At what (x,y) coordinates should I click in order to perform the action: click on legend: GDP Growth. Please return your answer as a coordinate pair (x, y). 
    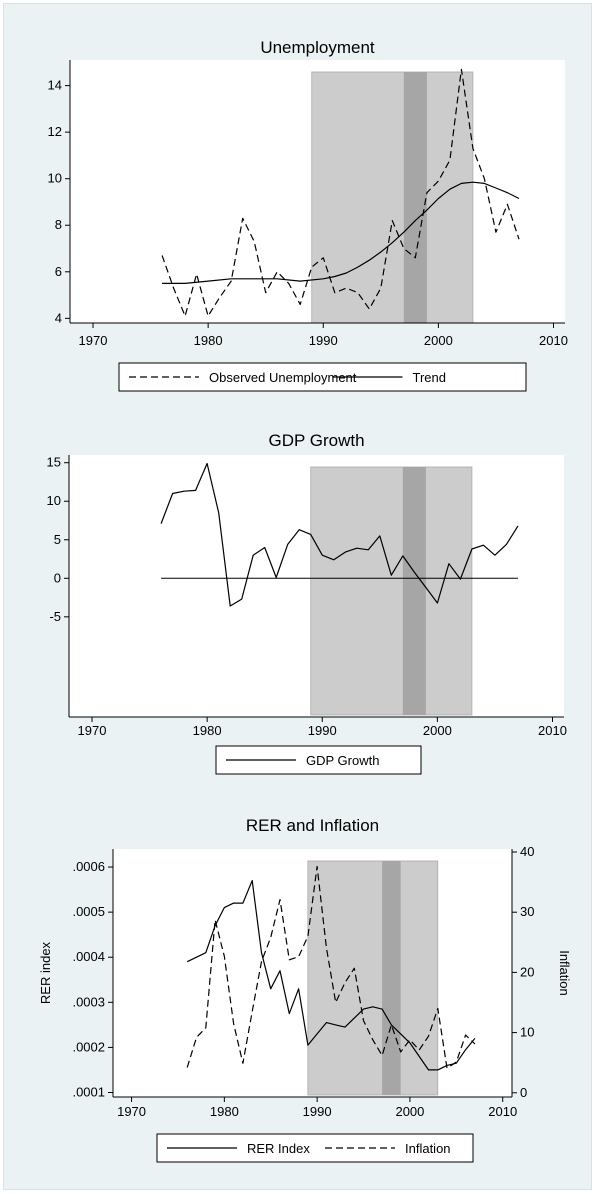
    Looking at the image, I should click on (318, 760).